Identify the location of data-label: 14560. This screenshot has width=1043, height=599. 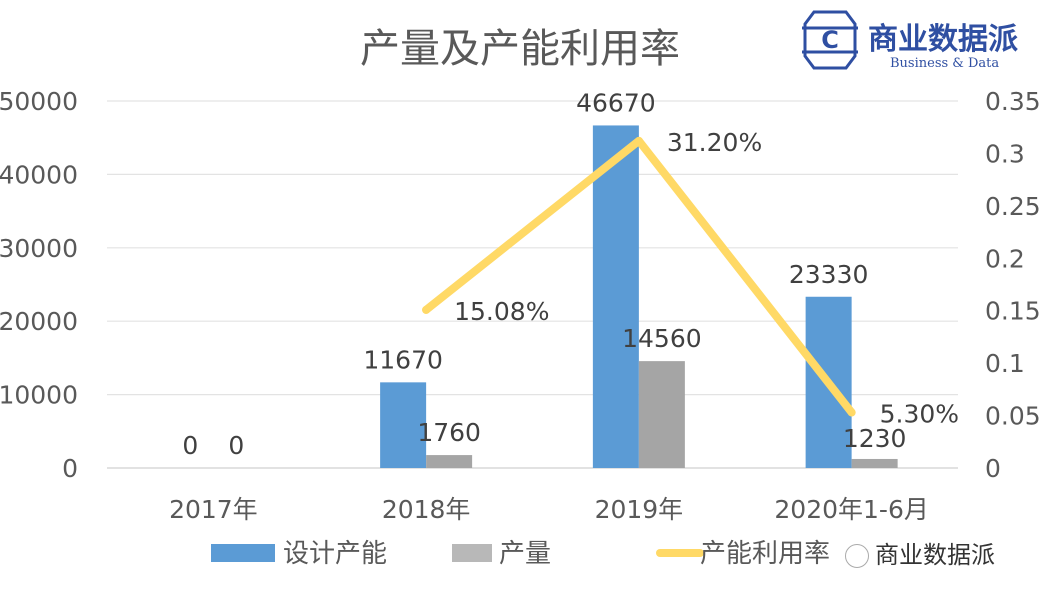
(662, 338).